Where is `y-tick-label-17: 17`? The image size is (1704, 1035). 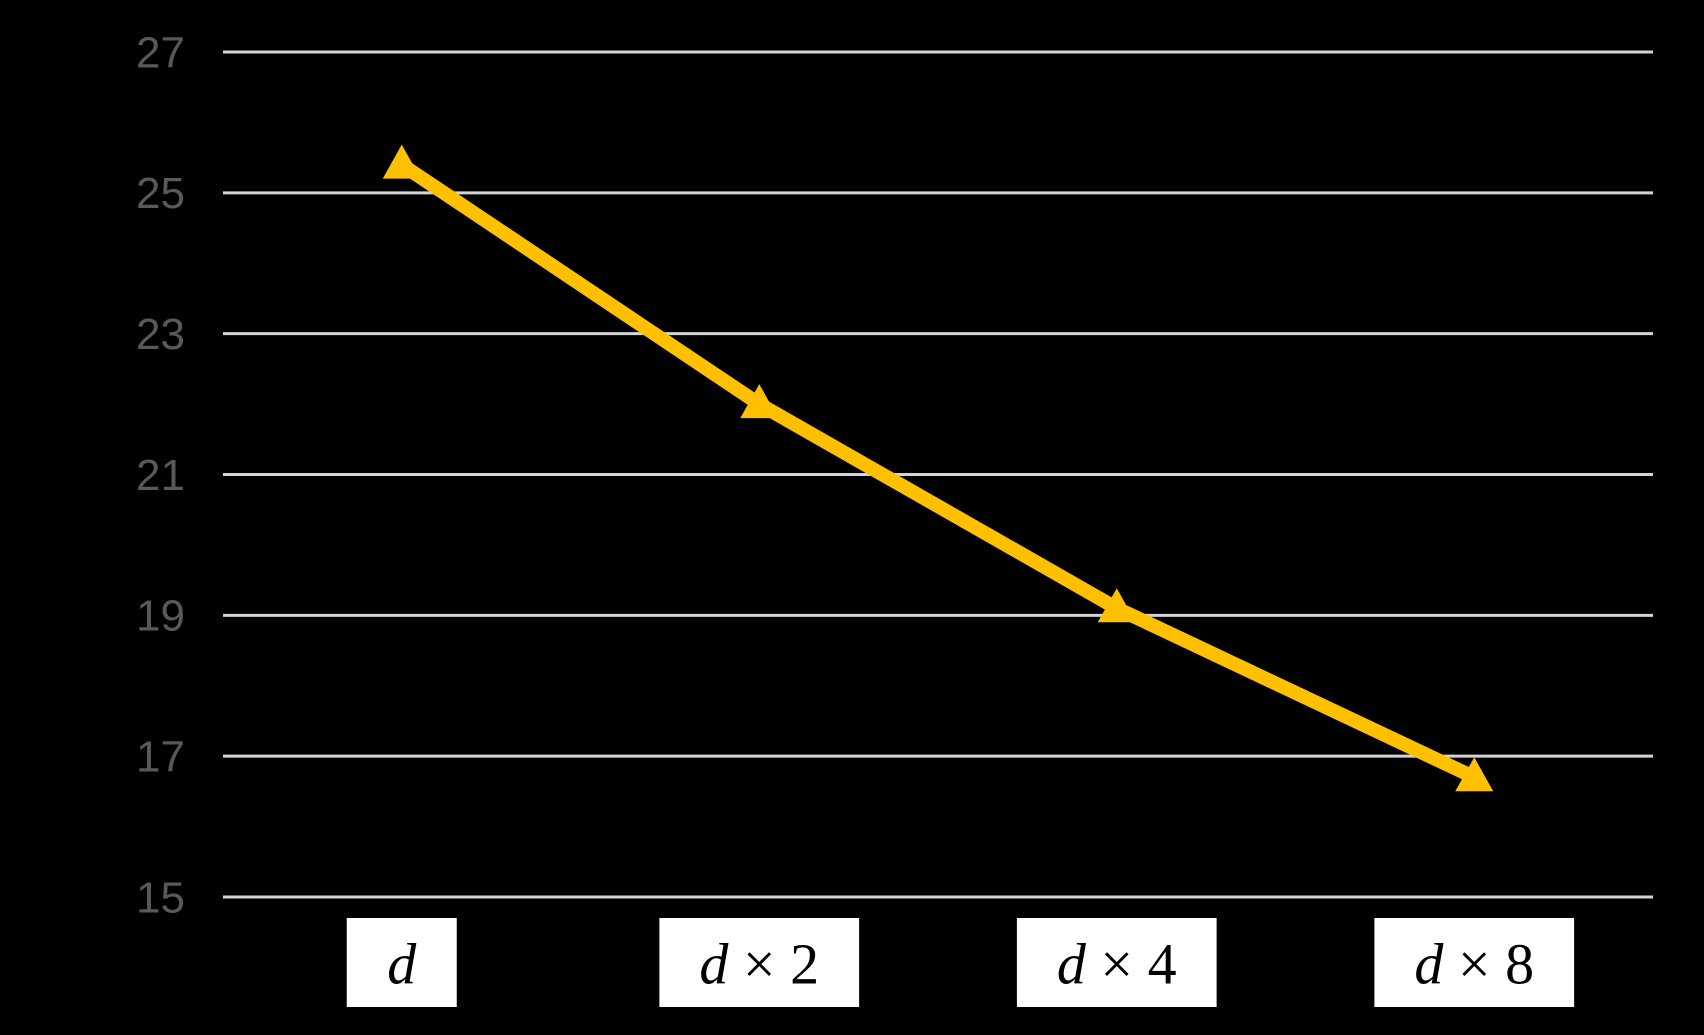 y-tick-label-17: 17 is located at coordinates (160, 757).